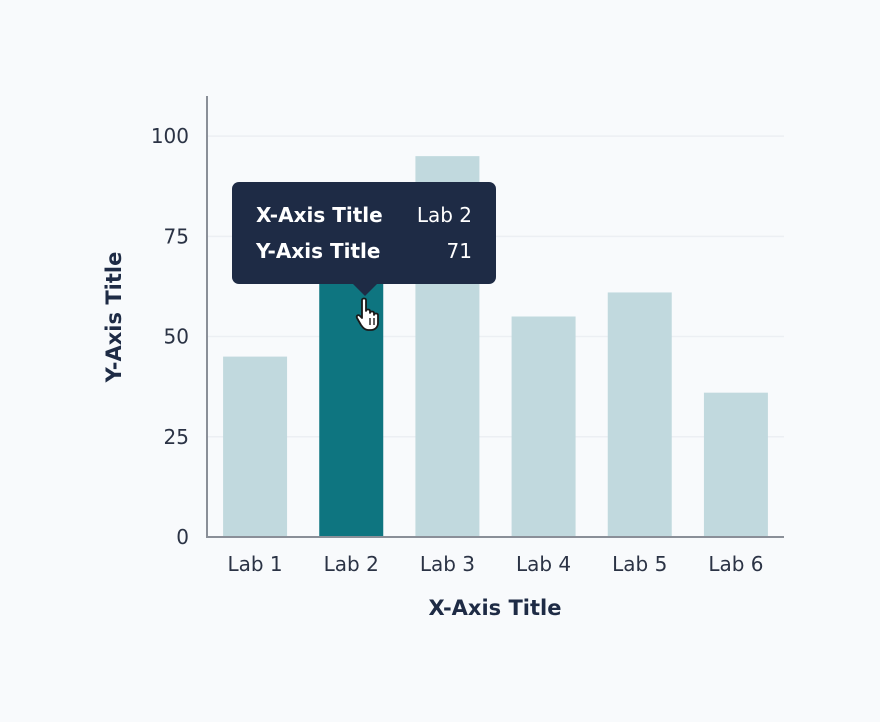 Image resolution: width=880 pixels, height=722 pixels. Describe the element at coordinates (114, 318) in the screenshot. I see `y-axis-title: Y-Axis Title` at that location.